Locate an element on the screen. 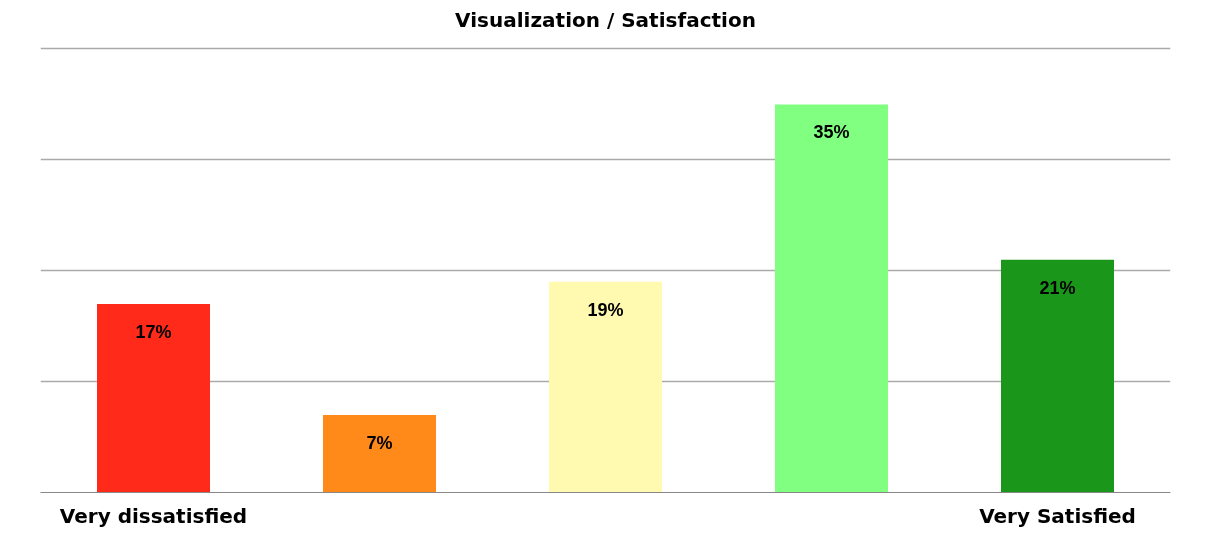 Image resolution: width=1207 pixels, height=536 pixels. data-label: 35% is located at coordinates (831, 132).